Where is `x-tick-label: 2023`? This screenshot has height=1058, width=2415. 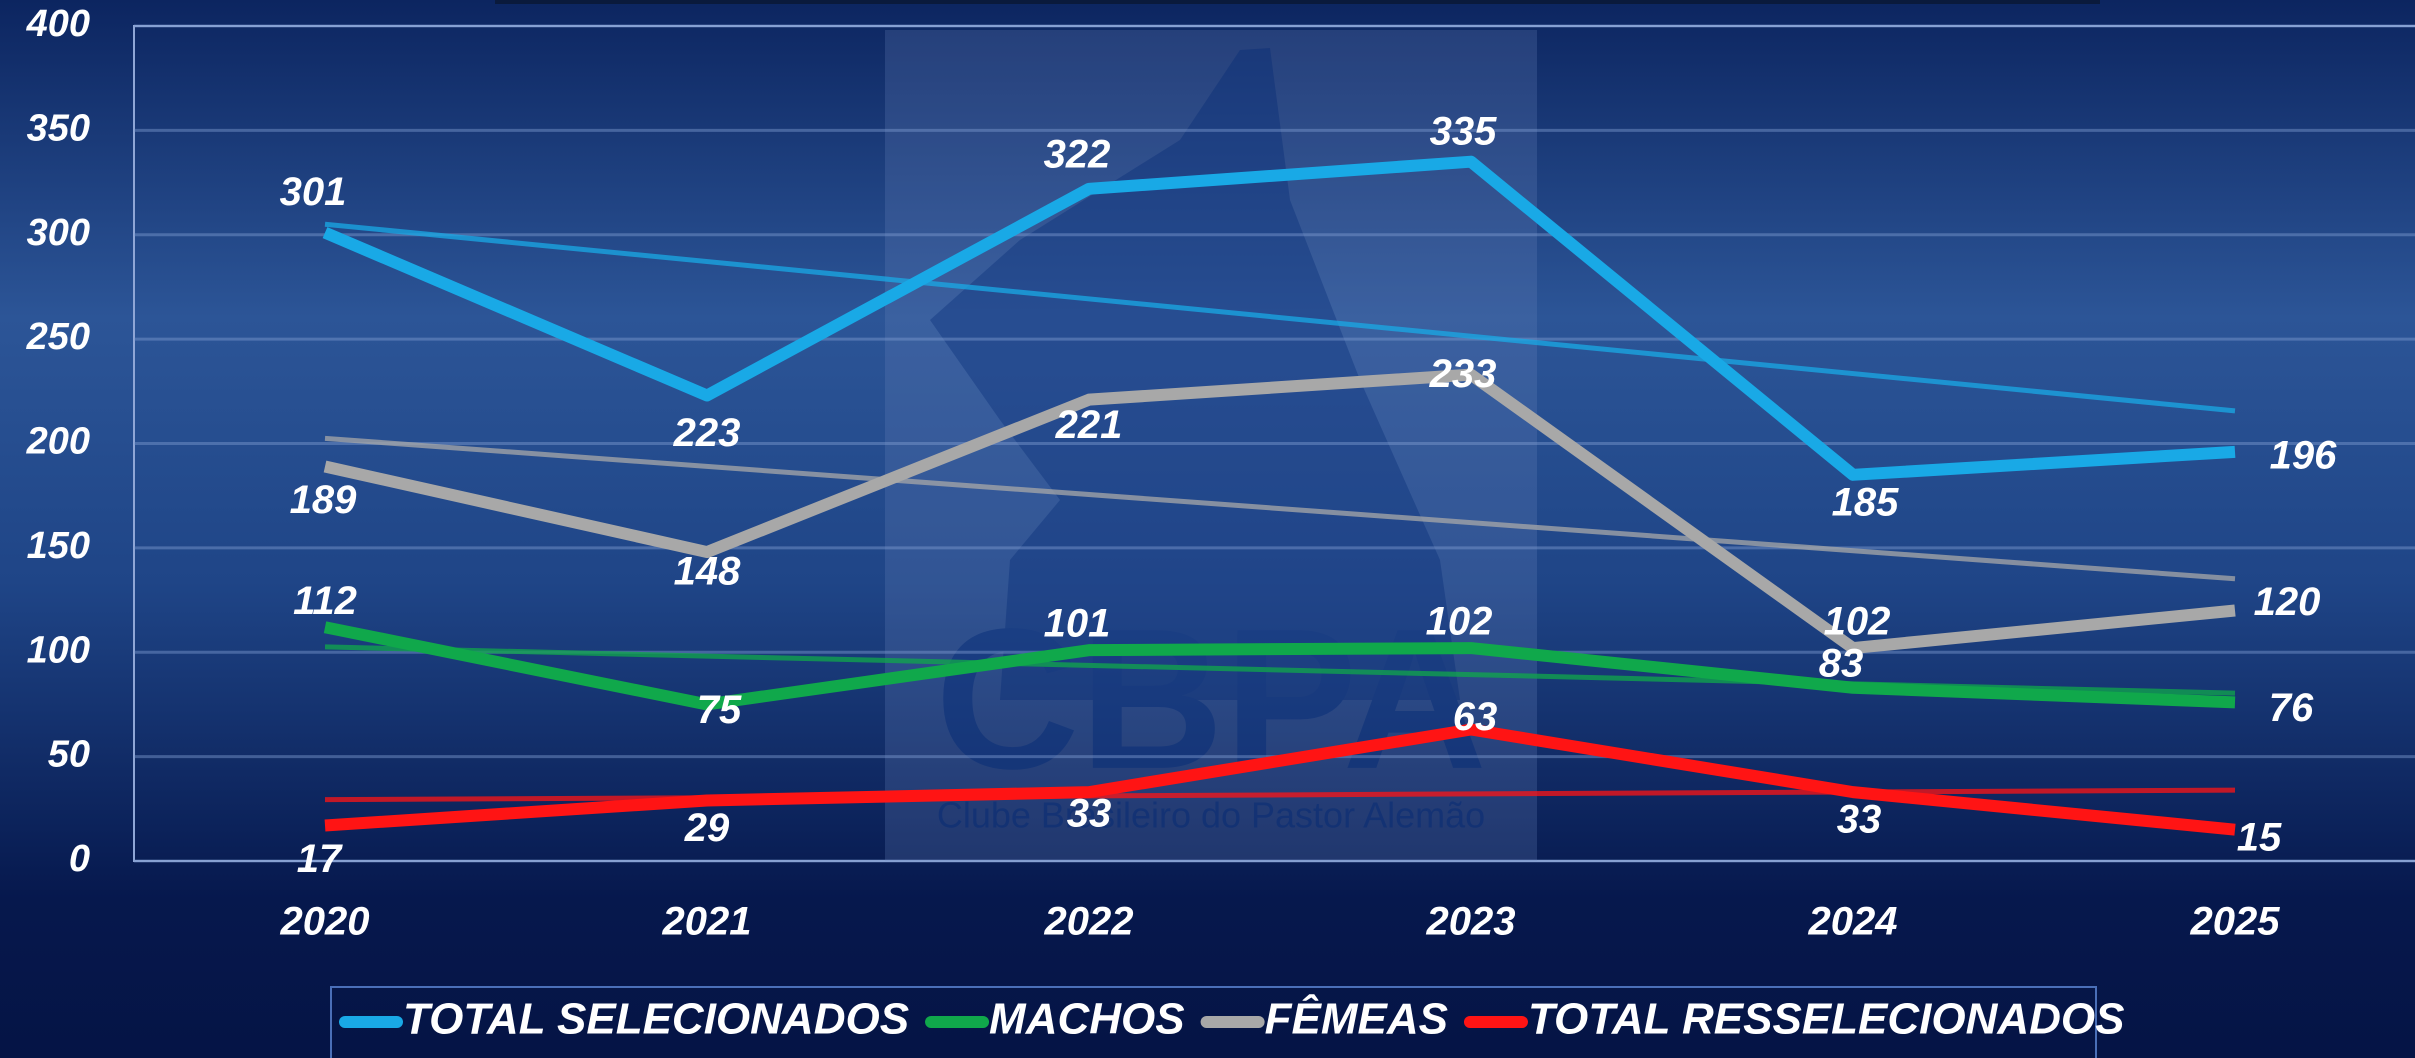
x-tick-label: 2023 is located at coordinates (1471, 922).